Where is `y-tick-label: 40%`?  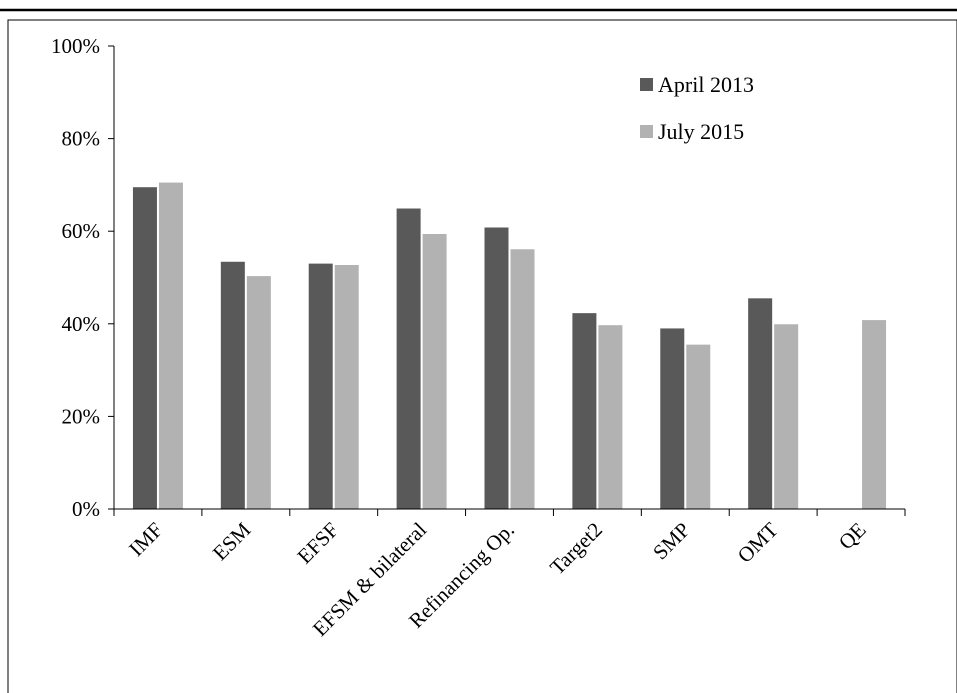
y-tick-label: 40% is located at coordinates (81, 324).